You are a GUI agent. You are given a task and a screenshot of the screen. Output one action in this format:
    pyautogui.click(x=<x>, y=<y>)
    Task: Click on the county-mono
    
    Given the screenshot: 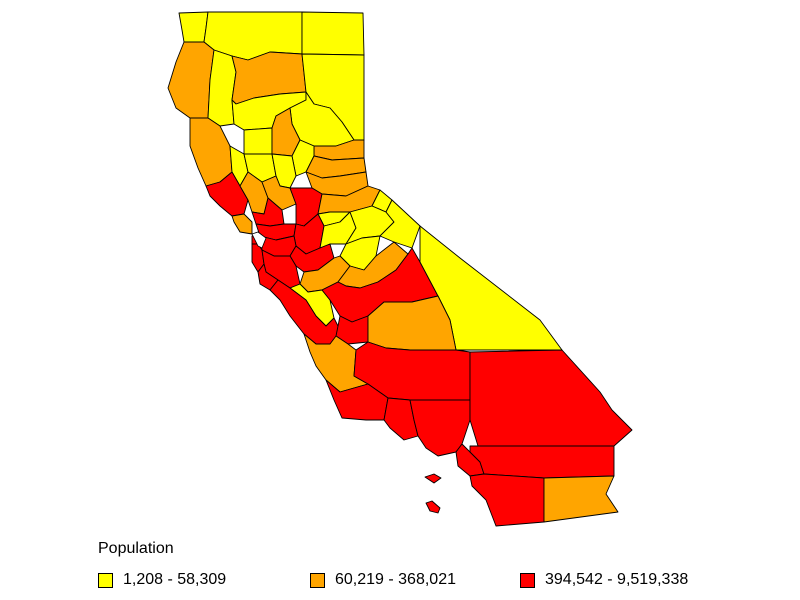 What is the action you would take?
    pyautogui.click(x=400, y=224)
    